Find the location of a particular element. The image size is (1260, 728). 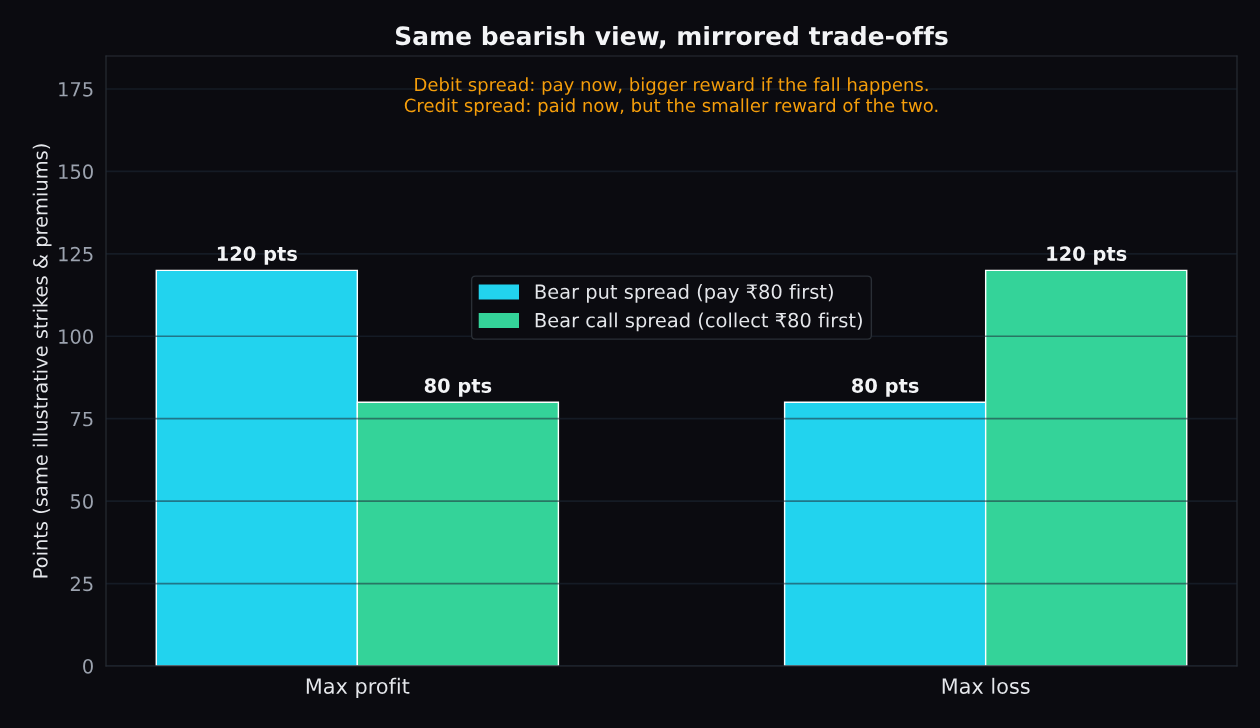

y-tick-label: 75 is located at coordinates (82, 419).